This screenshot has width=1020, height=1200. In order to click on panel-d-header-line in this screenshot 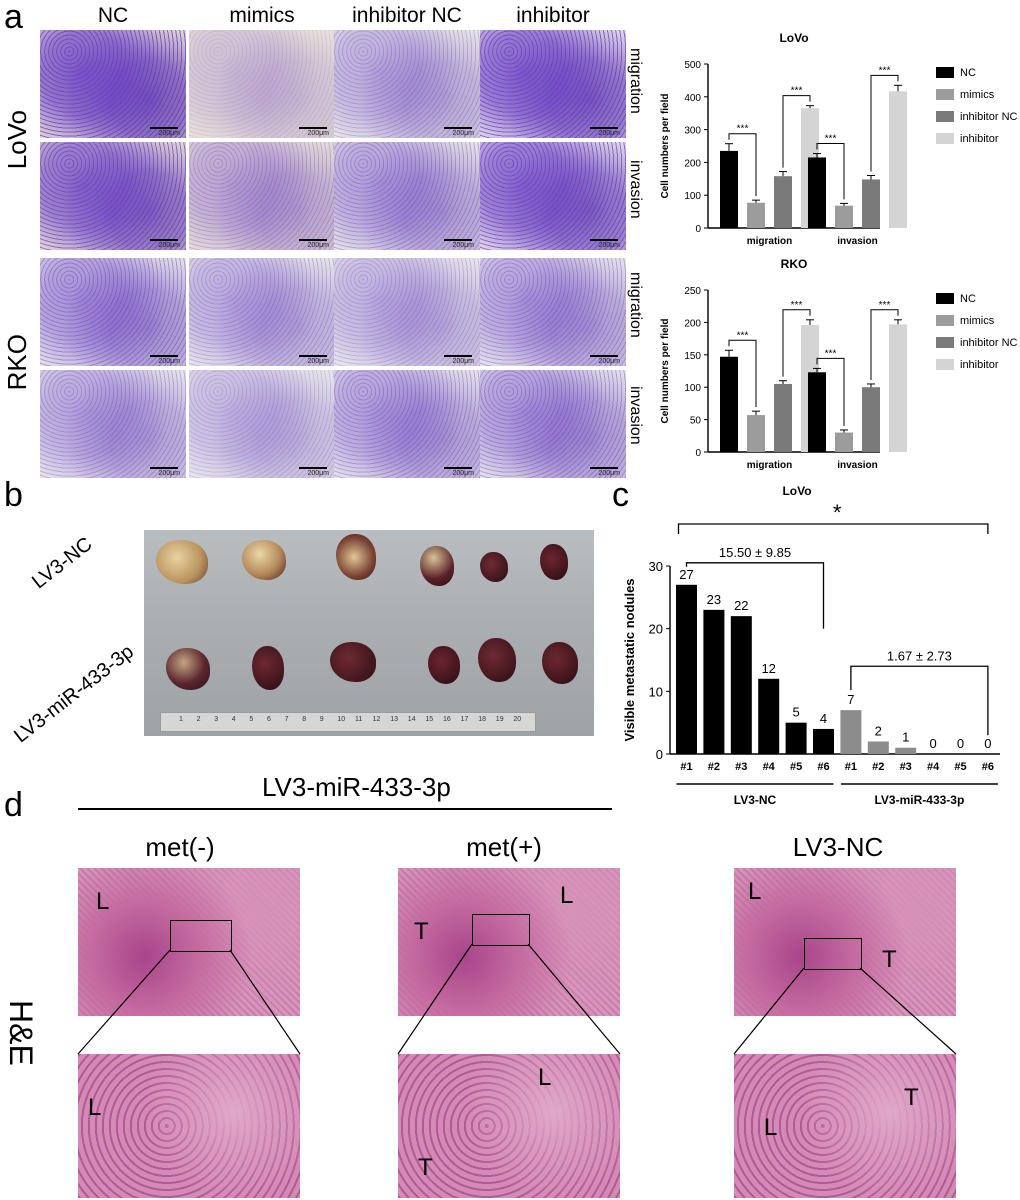, I will do `click(345, 809)`.